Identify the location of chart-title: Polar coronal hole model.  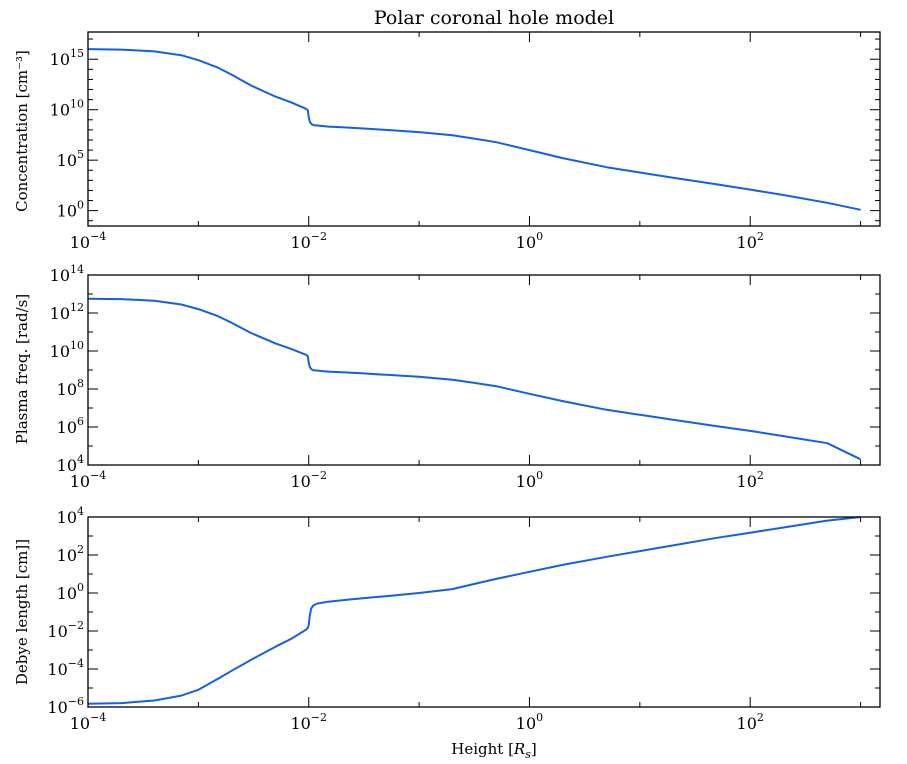
(494, 18).